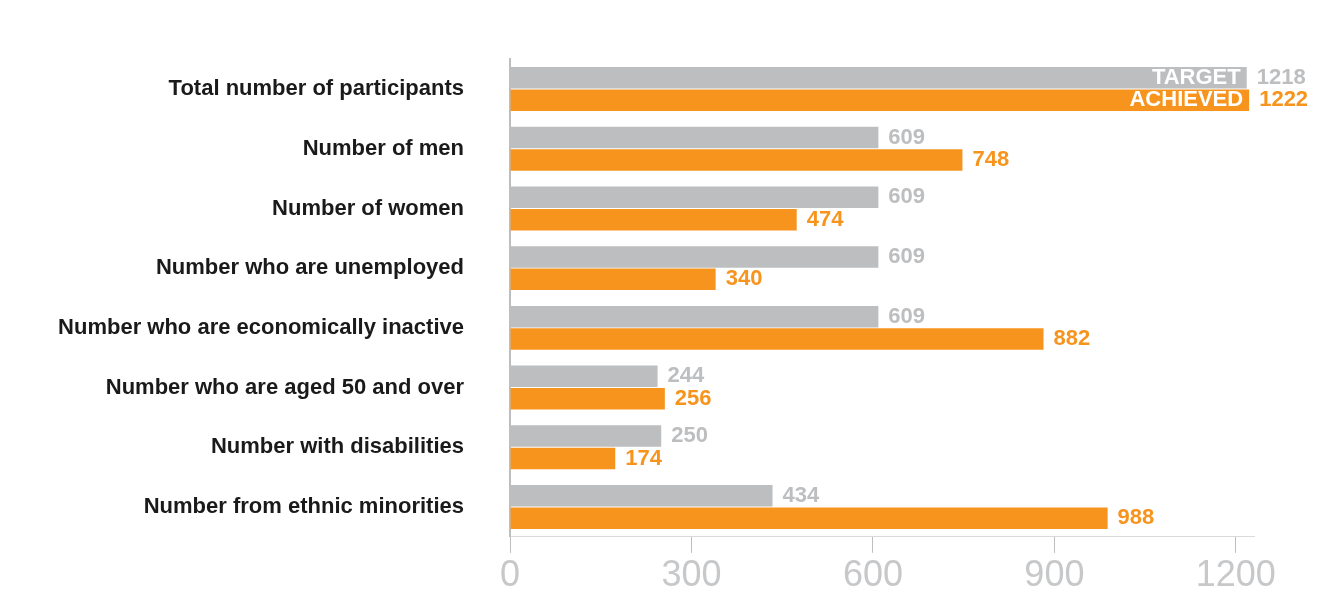 The height and width of the screenshot is (604, 1334). Describe the element at coordinates (1054, 574) in the screenshot. I see `x-tick-label: 900` at that location.